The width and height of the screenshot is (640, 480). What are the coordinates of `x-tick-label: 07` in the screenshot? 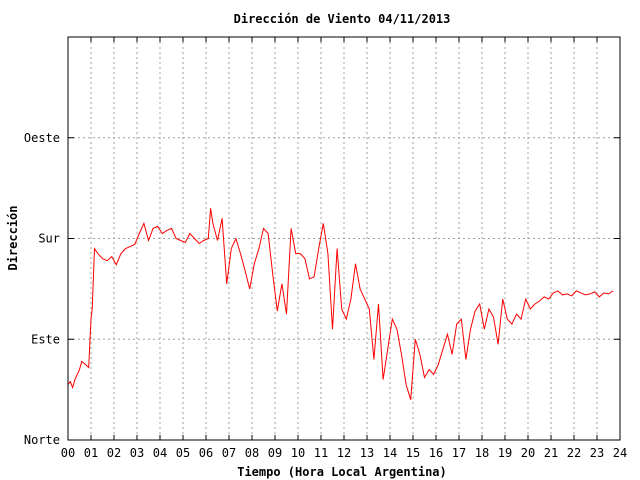 It's located at (229, 453).